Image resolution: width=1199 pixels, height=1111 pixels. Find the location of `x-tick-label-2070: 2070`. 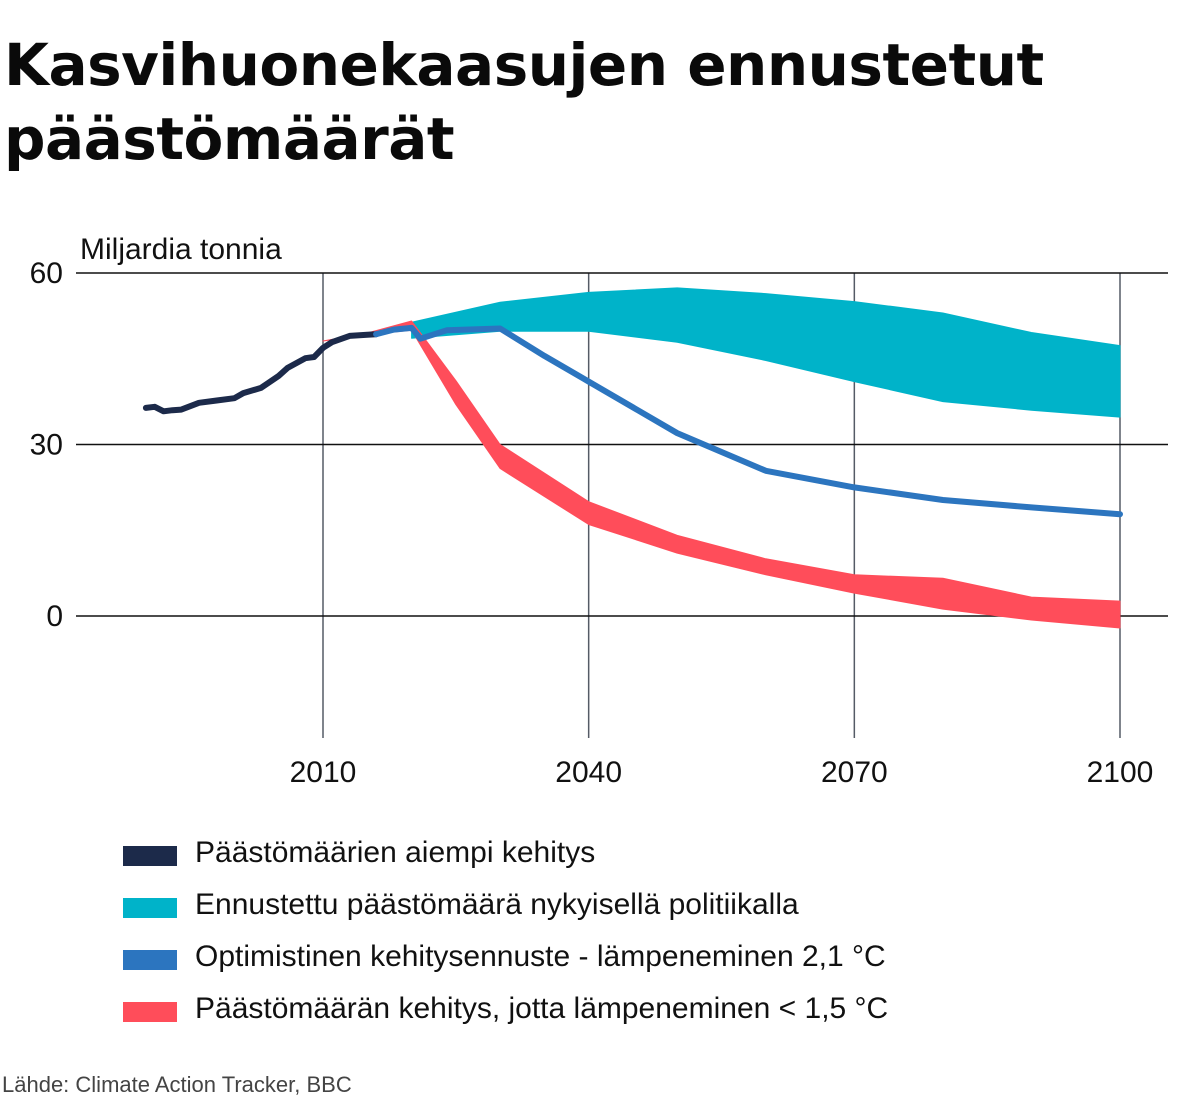

x-tick-label-2070: 2070 is located at coordinates (854, 772).